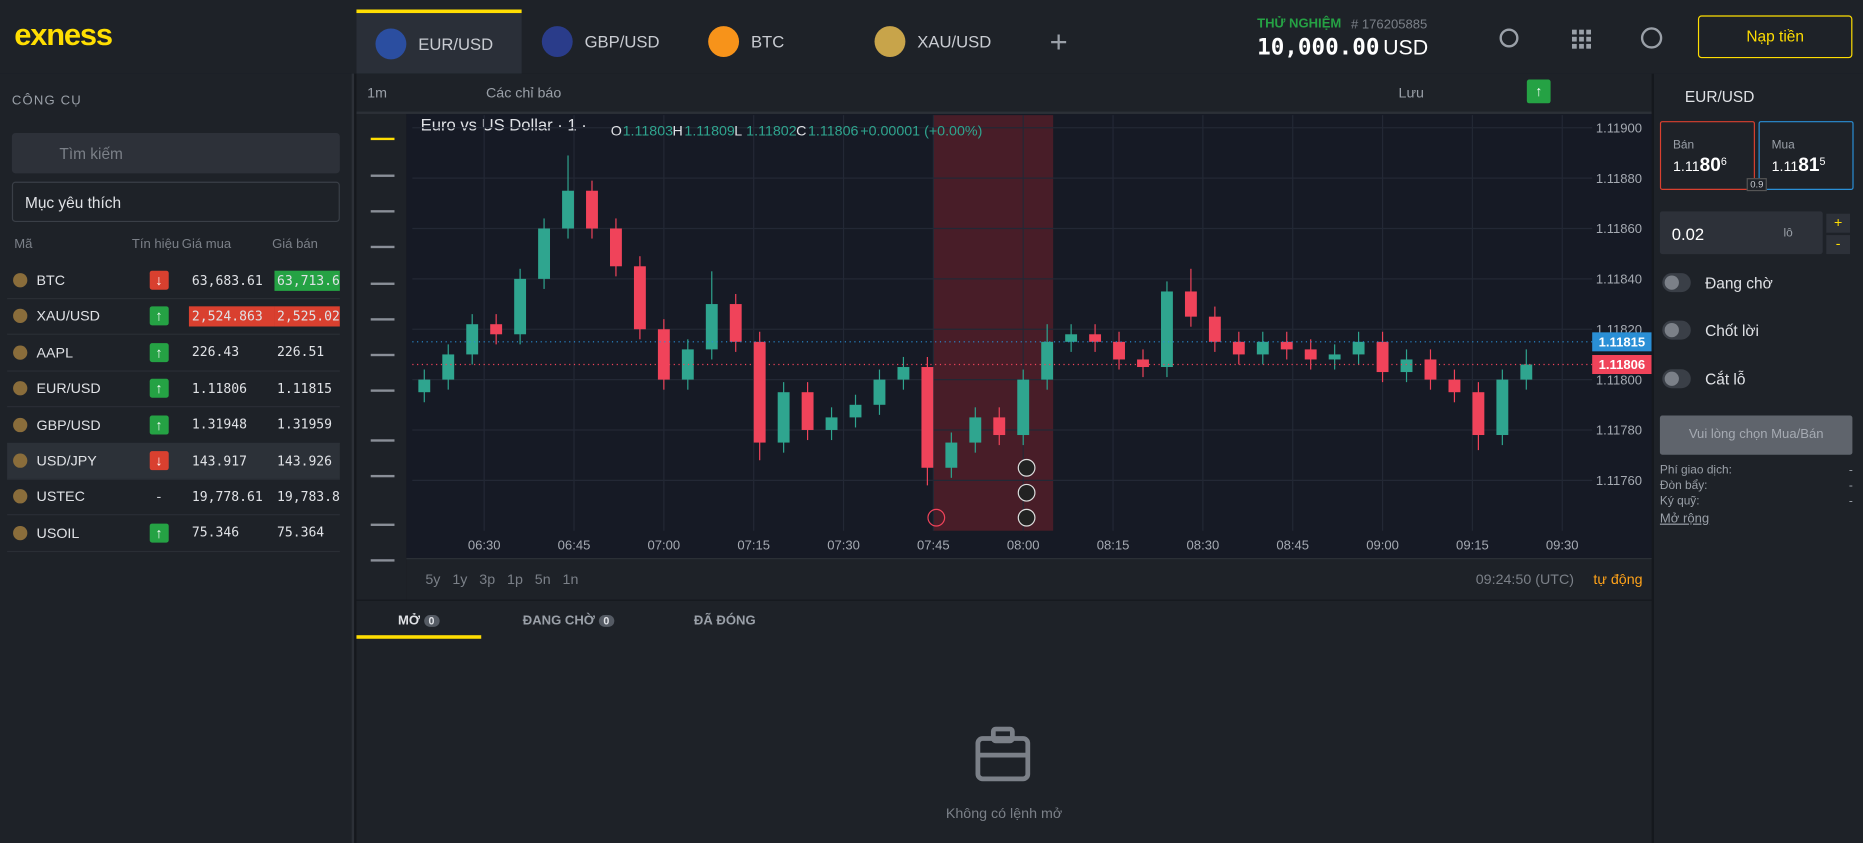 The height and width of the screenshot is (843, 1863). I want to click on order-symbol: EUR/USD, so click(1719, 96).